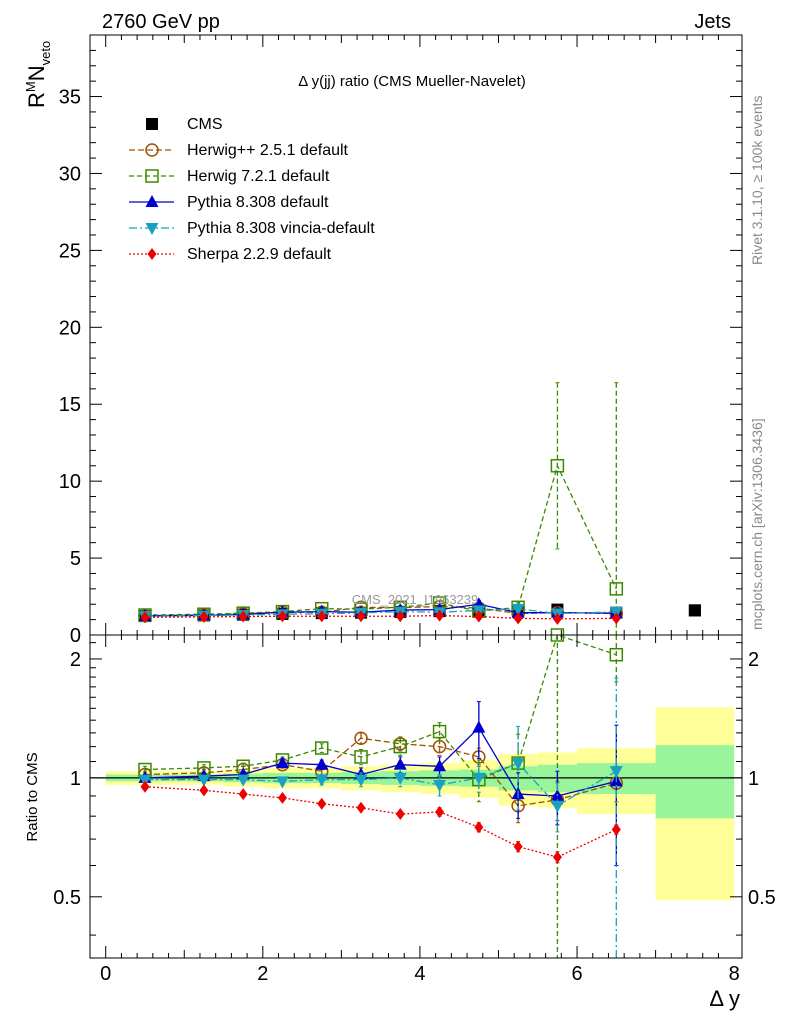 The height and width of the screenshot is (1024, 786). Describe the element at coordinates (412, 81) in the screenshot. I see `main-title: Δ y(jj) ratio (CMS Mueller-Navelet)` at that location.